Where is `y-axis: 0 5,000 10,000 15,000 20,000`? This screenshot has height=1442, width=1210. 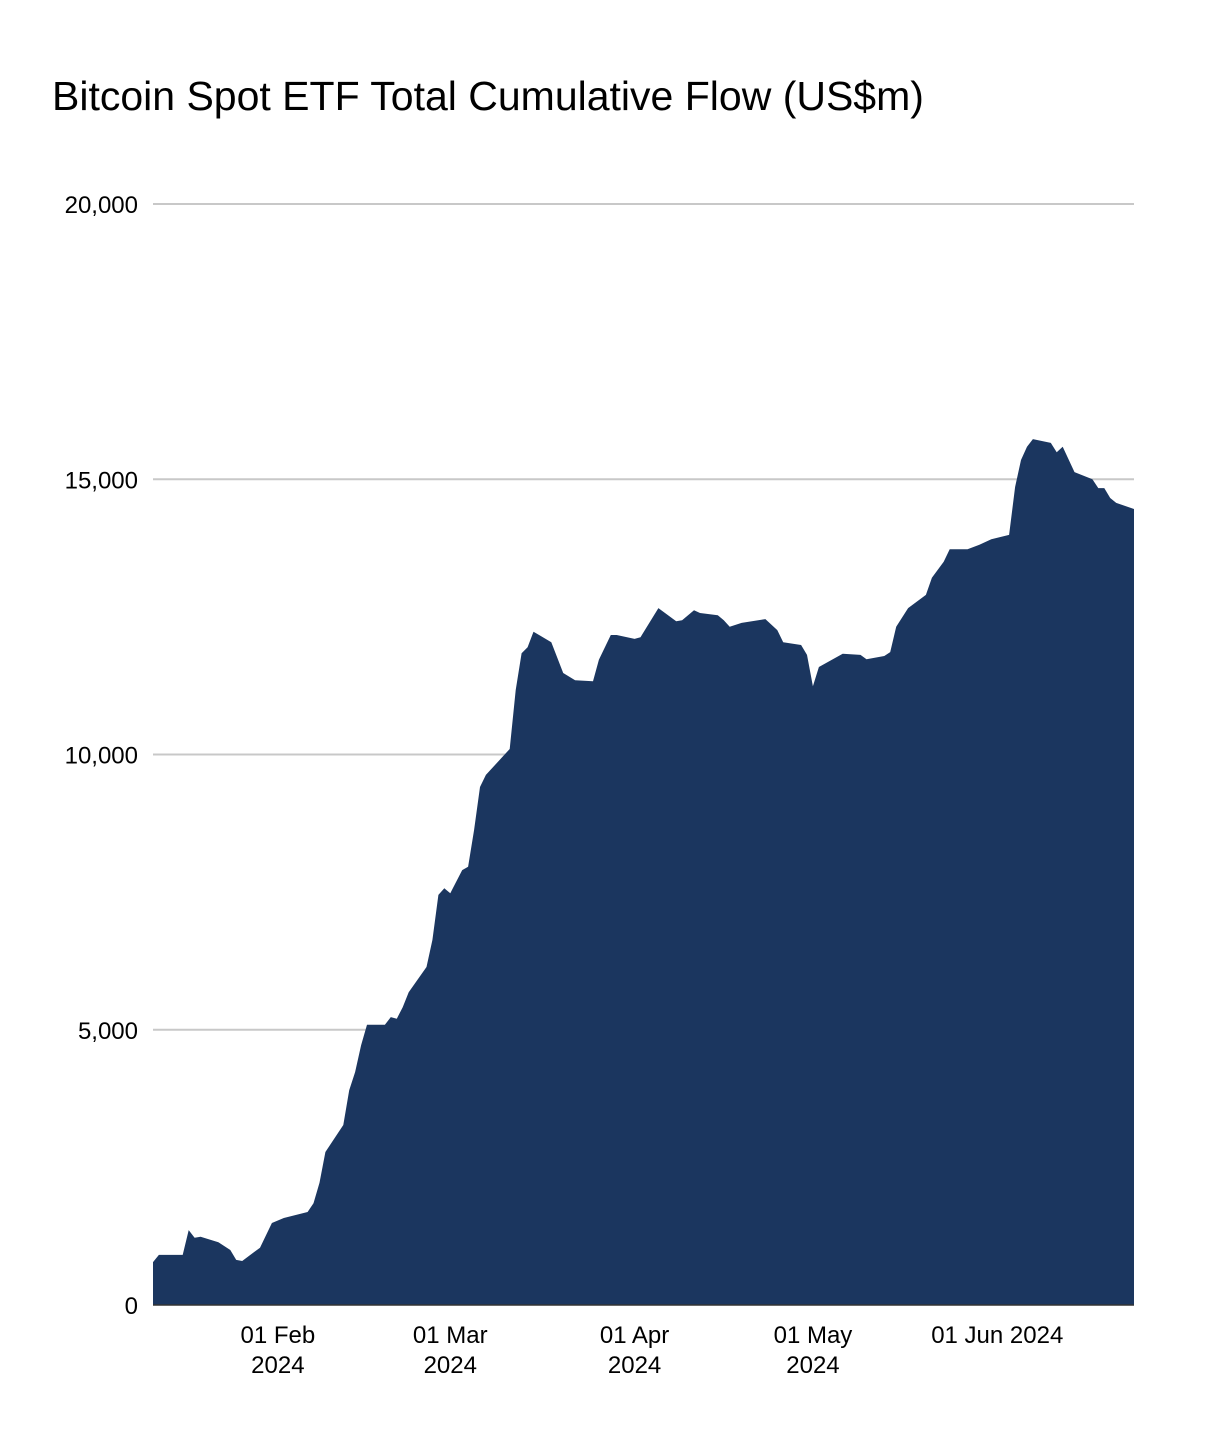
y-axis: 0 5,000 10,000 15,000 20,000 is located at coordinates (101, 756).